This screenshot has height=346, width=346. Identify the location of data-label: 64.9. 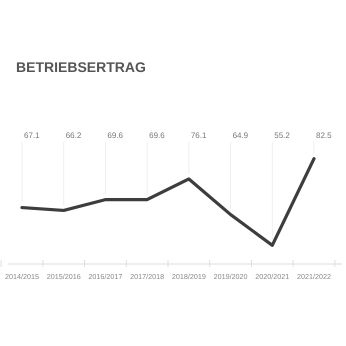
(240, 135).